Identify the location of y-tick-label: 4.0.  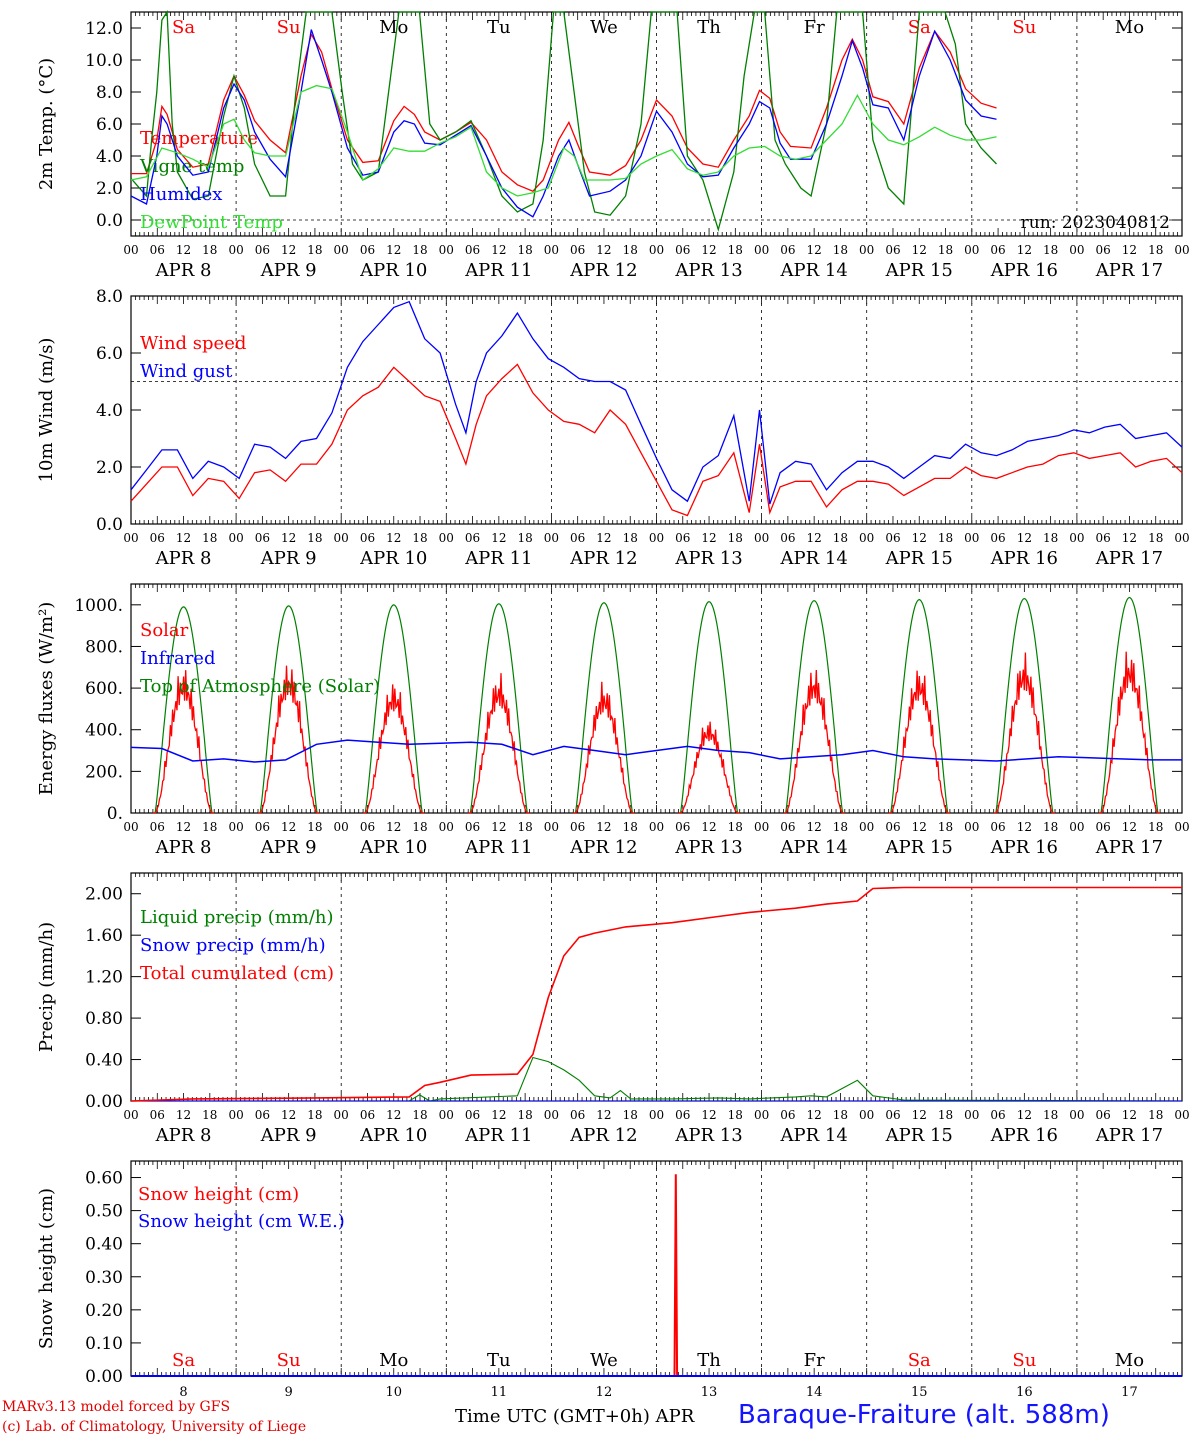
(109, 411).